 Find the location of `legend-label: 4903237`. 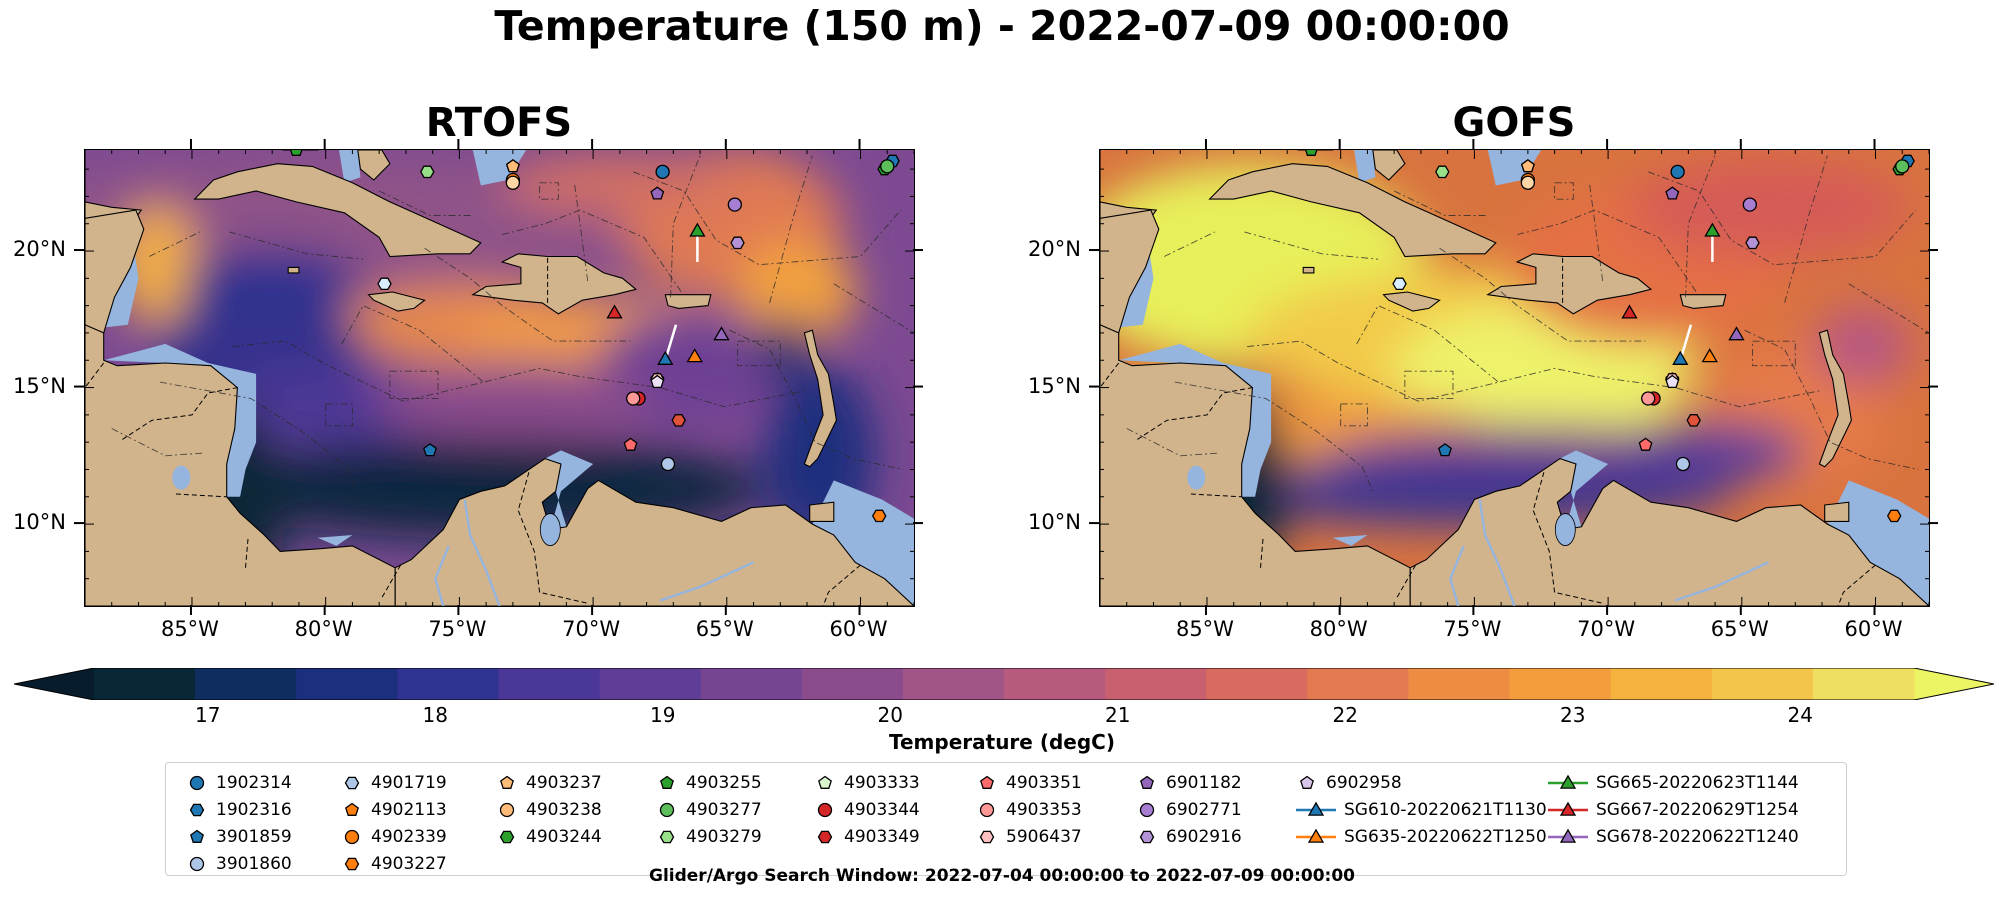

legend-label: 4903237 is located at coordinates (564, 782).